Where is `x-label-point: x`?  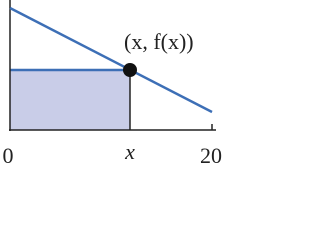
x-label-point: x is located at coordinates (129, 151).